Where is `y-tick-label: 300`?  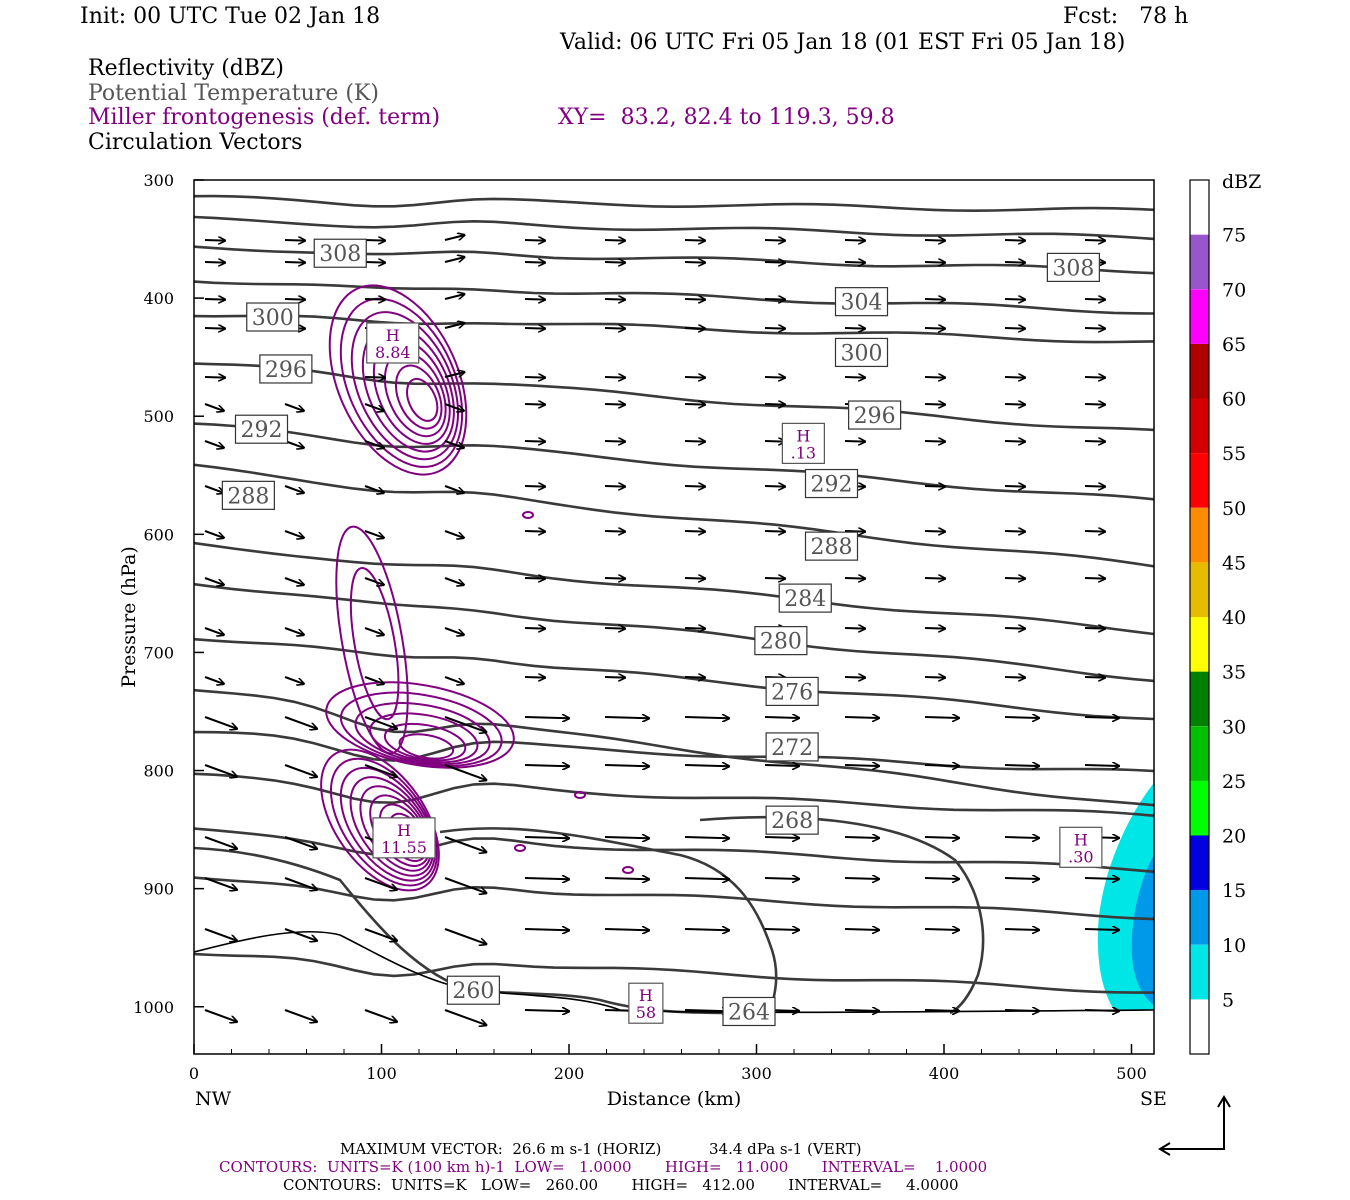
y-tick-label: 300 is located at coordinates (158, 180).